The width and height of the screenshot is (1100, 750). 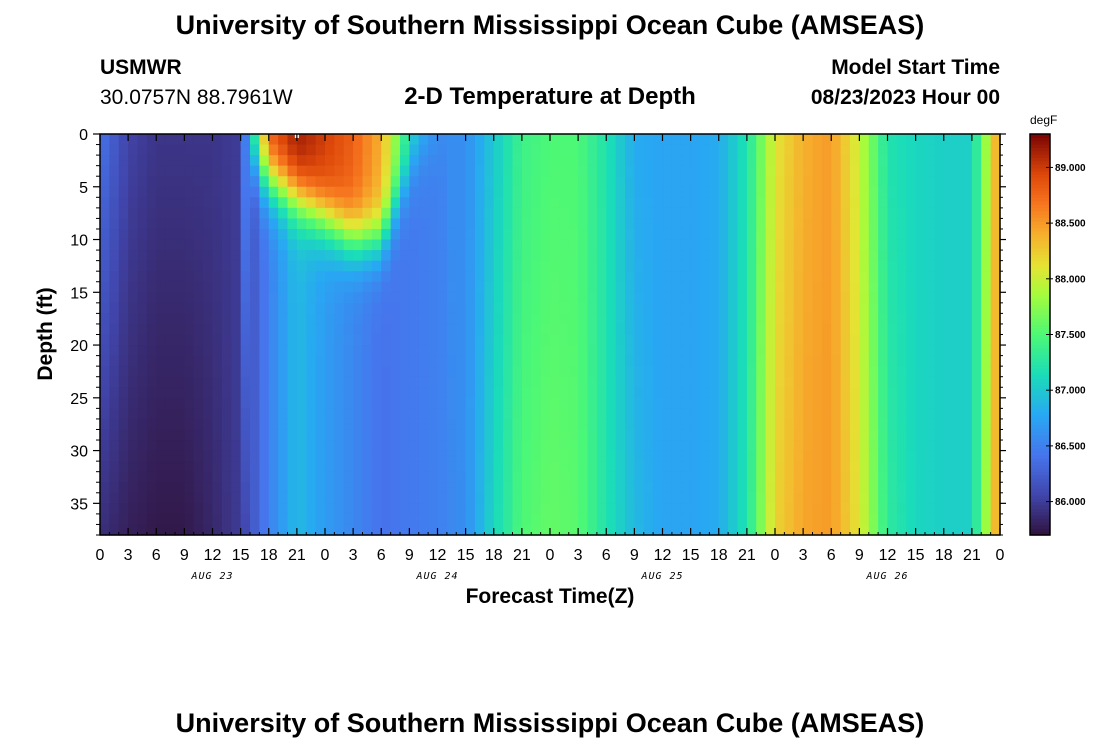 I want to click on colorbar-unit: degF, so click(x=1044, y=120).